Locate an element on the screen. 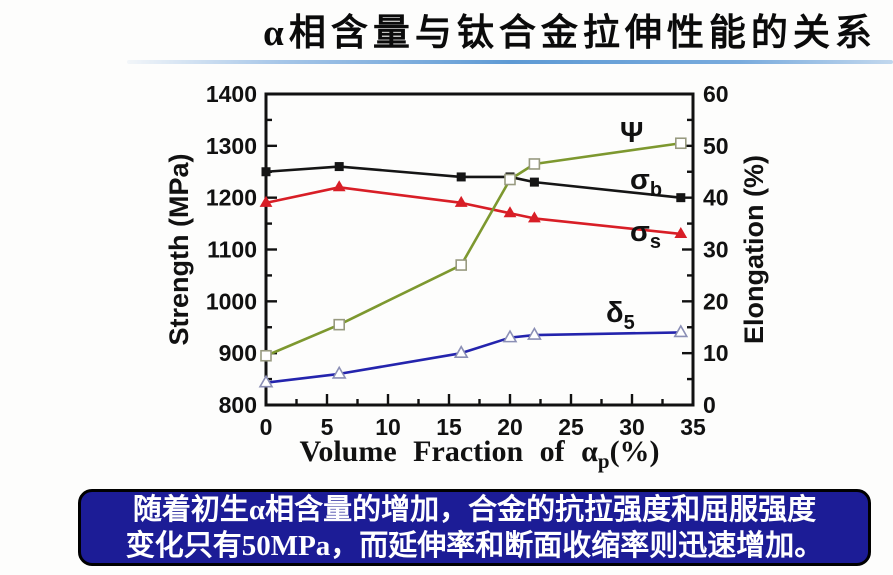 This screenshot has width=893, height=575. x-axis-title: Volume Fraction of αp(%) is located at coordinates (479, 454).